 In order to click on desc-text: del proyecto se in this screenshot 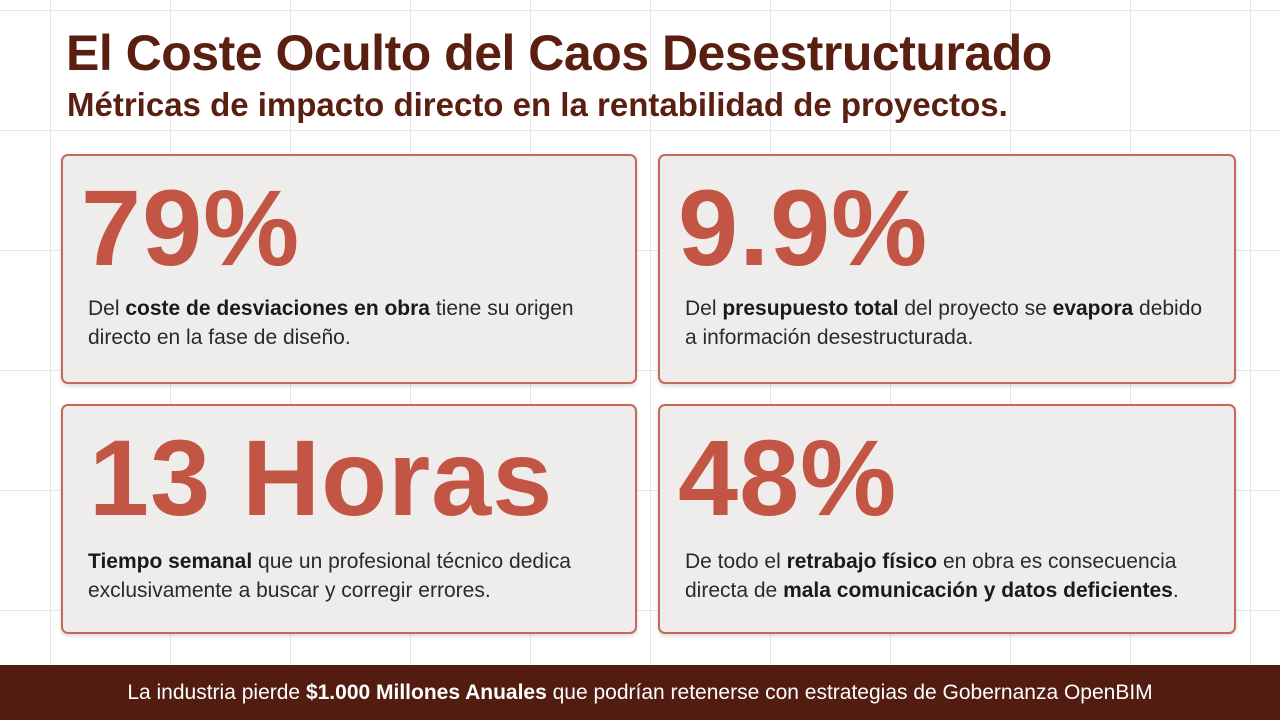, I will do `click(975, 308)`.